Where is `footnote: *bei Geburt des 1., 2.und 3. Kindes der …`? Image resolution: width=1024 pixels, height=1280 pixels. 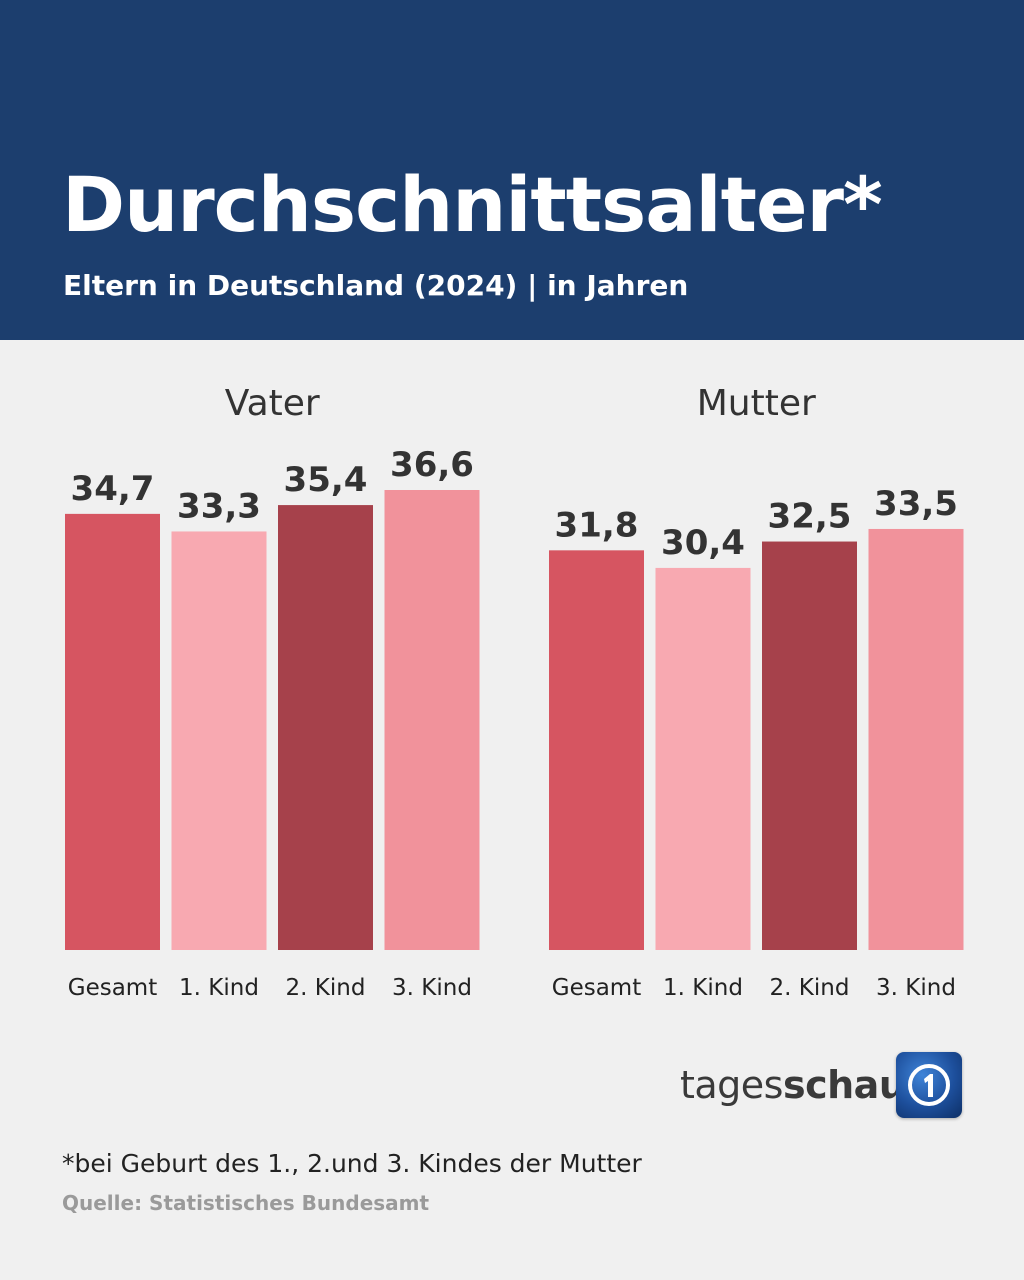
footnote: *bei Geburt des 1., 2.und 3. Kindes der … is located at coordinates (352, 1163).